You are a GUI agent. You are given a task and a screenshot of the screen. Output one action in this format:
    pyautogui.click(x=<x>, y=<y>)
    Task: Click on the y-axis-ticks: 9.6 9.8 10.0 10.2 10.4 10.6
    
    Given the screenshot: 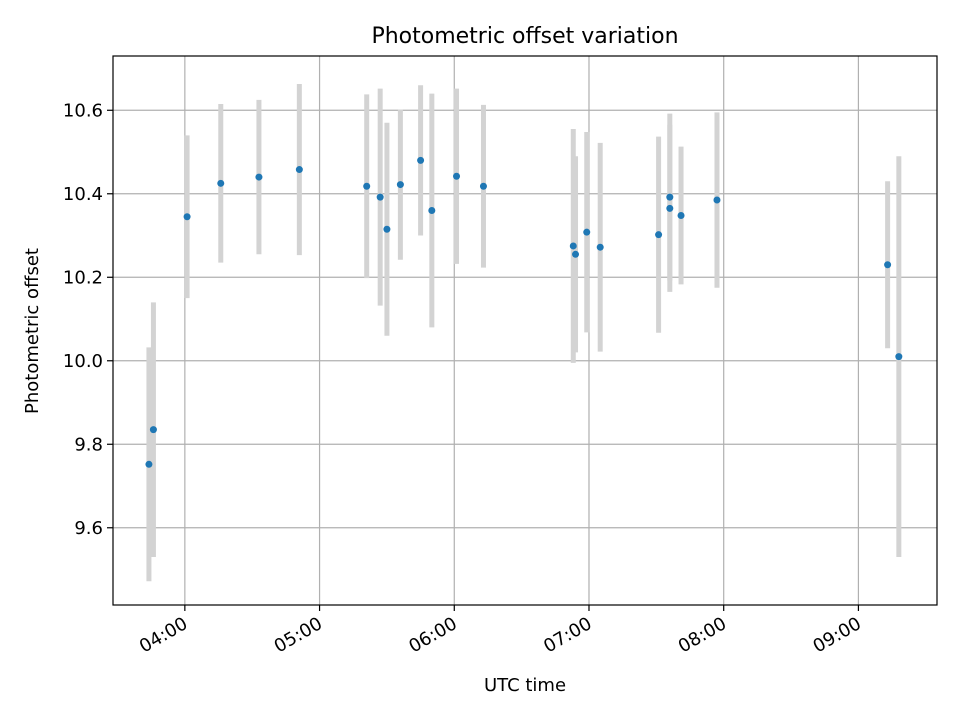 What is the action you would take?
    pyautogui.click(x=88, y=319)
    